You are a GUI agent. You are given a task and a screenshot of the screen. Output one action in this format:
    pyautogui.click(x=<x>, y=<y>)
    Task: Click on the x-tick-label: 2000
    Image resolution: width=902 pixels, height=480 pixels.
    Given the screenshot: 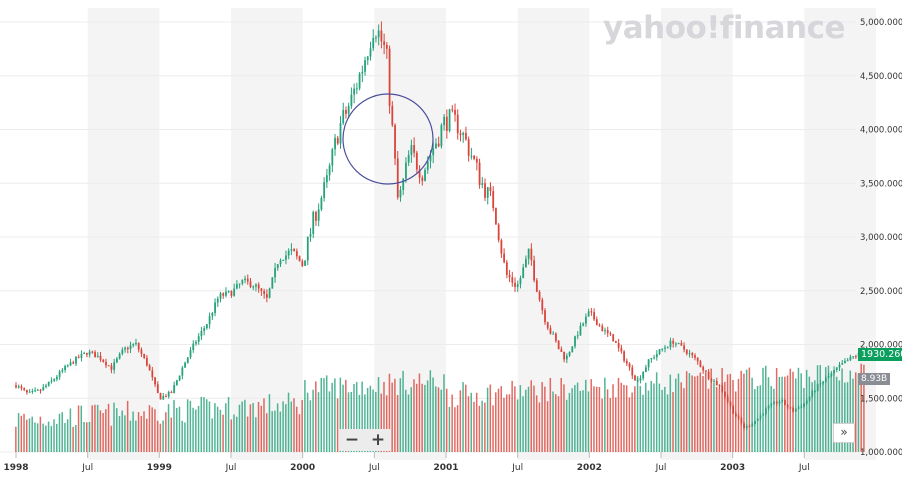 What is the action you would take?
    pyautogui.click(x=302, y=468)
    